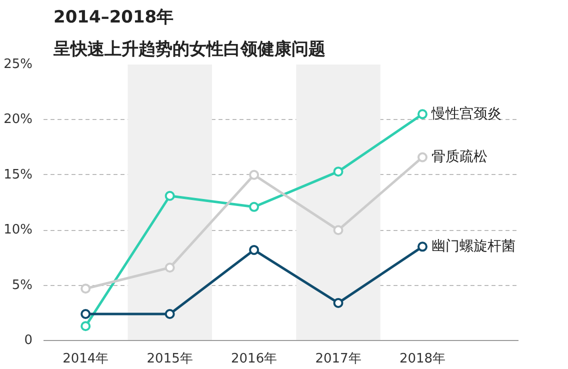 The image size is (568, 369). What do you see at coordinates (85, 359) in the screenshot?
I see `x-tick-label: 2014年` at bounding box center [85, 359].